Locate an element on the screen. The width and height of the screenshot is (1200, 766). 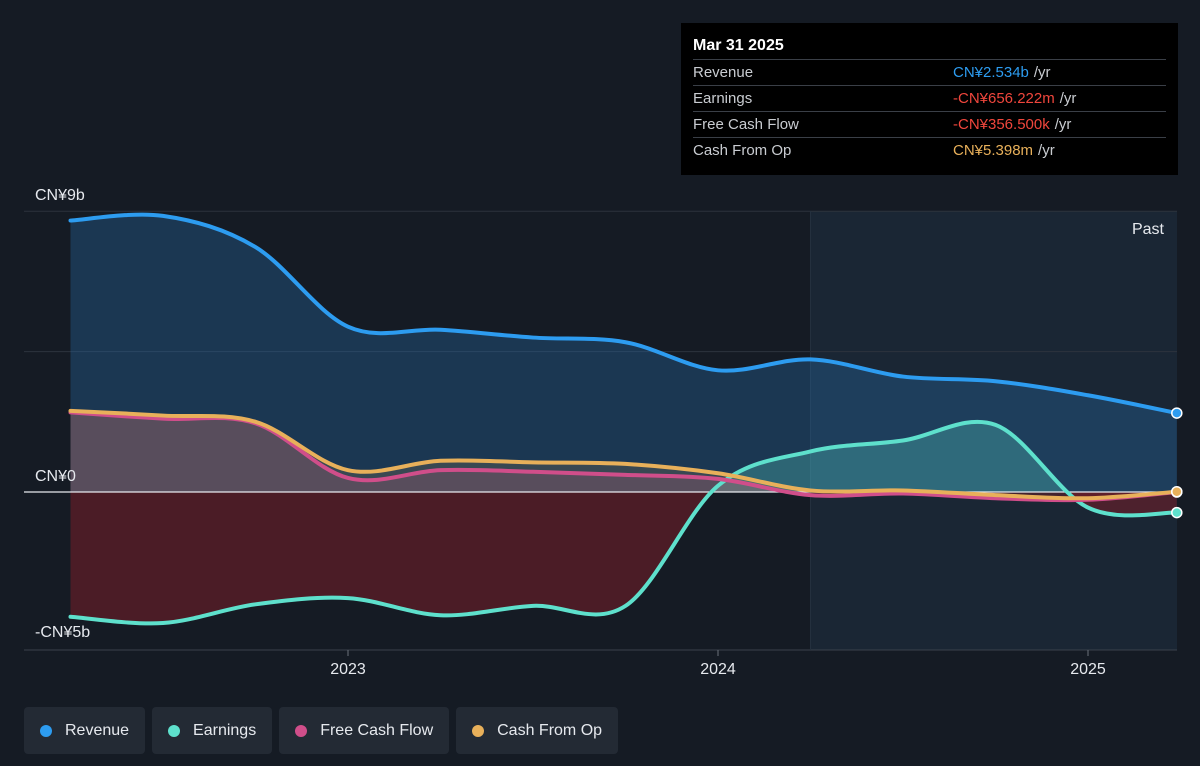
legend-item-free-cash-flow: Free Cash Flow is located at coordinates (364, 730).